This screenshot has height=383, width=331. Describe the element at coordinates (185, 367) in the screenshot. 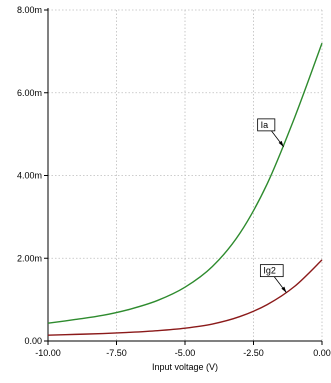

I see `x-axis-label: Input voltage (V)` at that location.